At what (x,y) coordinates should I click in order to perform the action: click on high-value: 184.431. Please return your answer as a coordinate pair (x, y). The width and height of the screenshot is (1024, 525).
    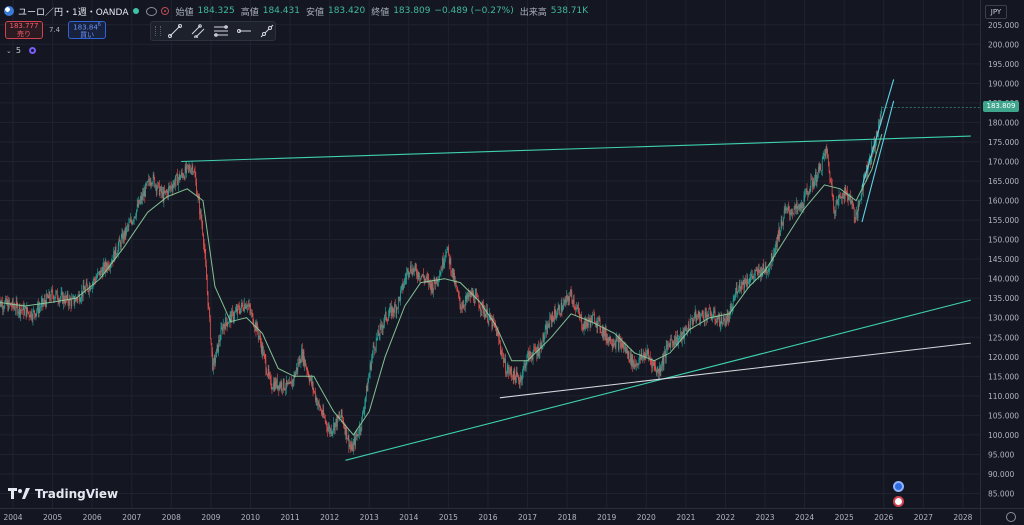
    Looking at the image, I should click on (281, 11).